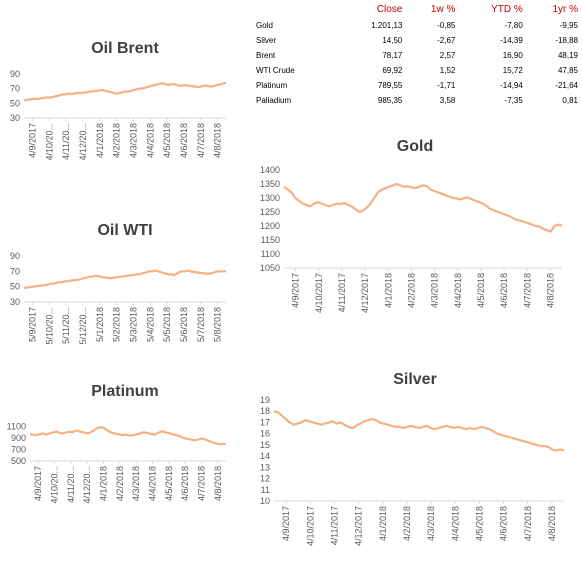 Image resolution: width=582 pixels, height=578 pixels. Describe the element at coordinates (100, 324) in the screenshot. I see `x-tick-label: 5/1/2018` at that location.